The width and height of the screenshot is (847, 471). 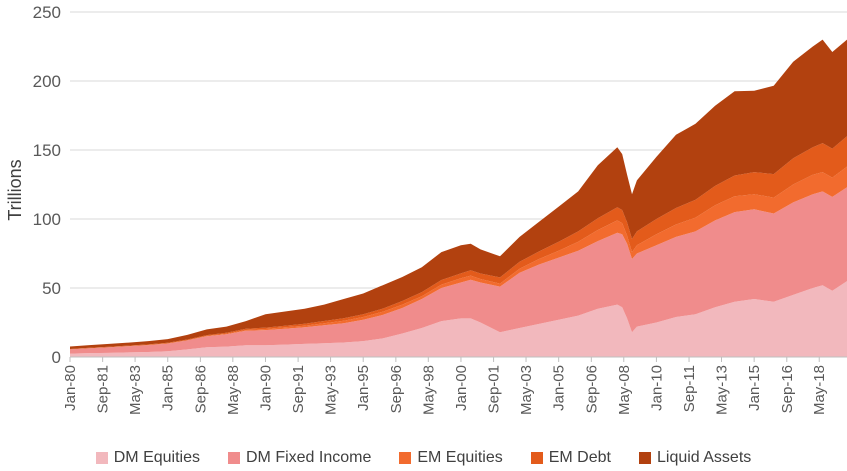 I want to click on x-tick-label: May-83, so click(x=135, y=390).